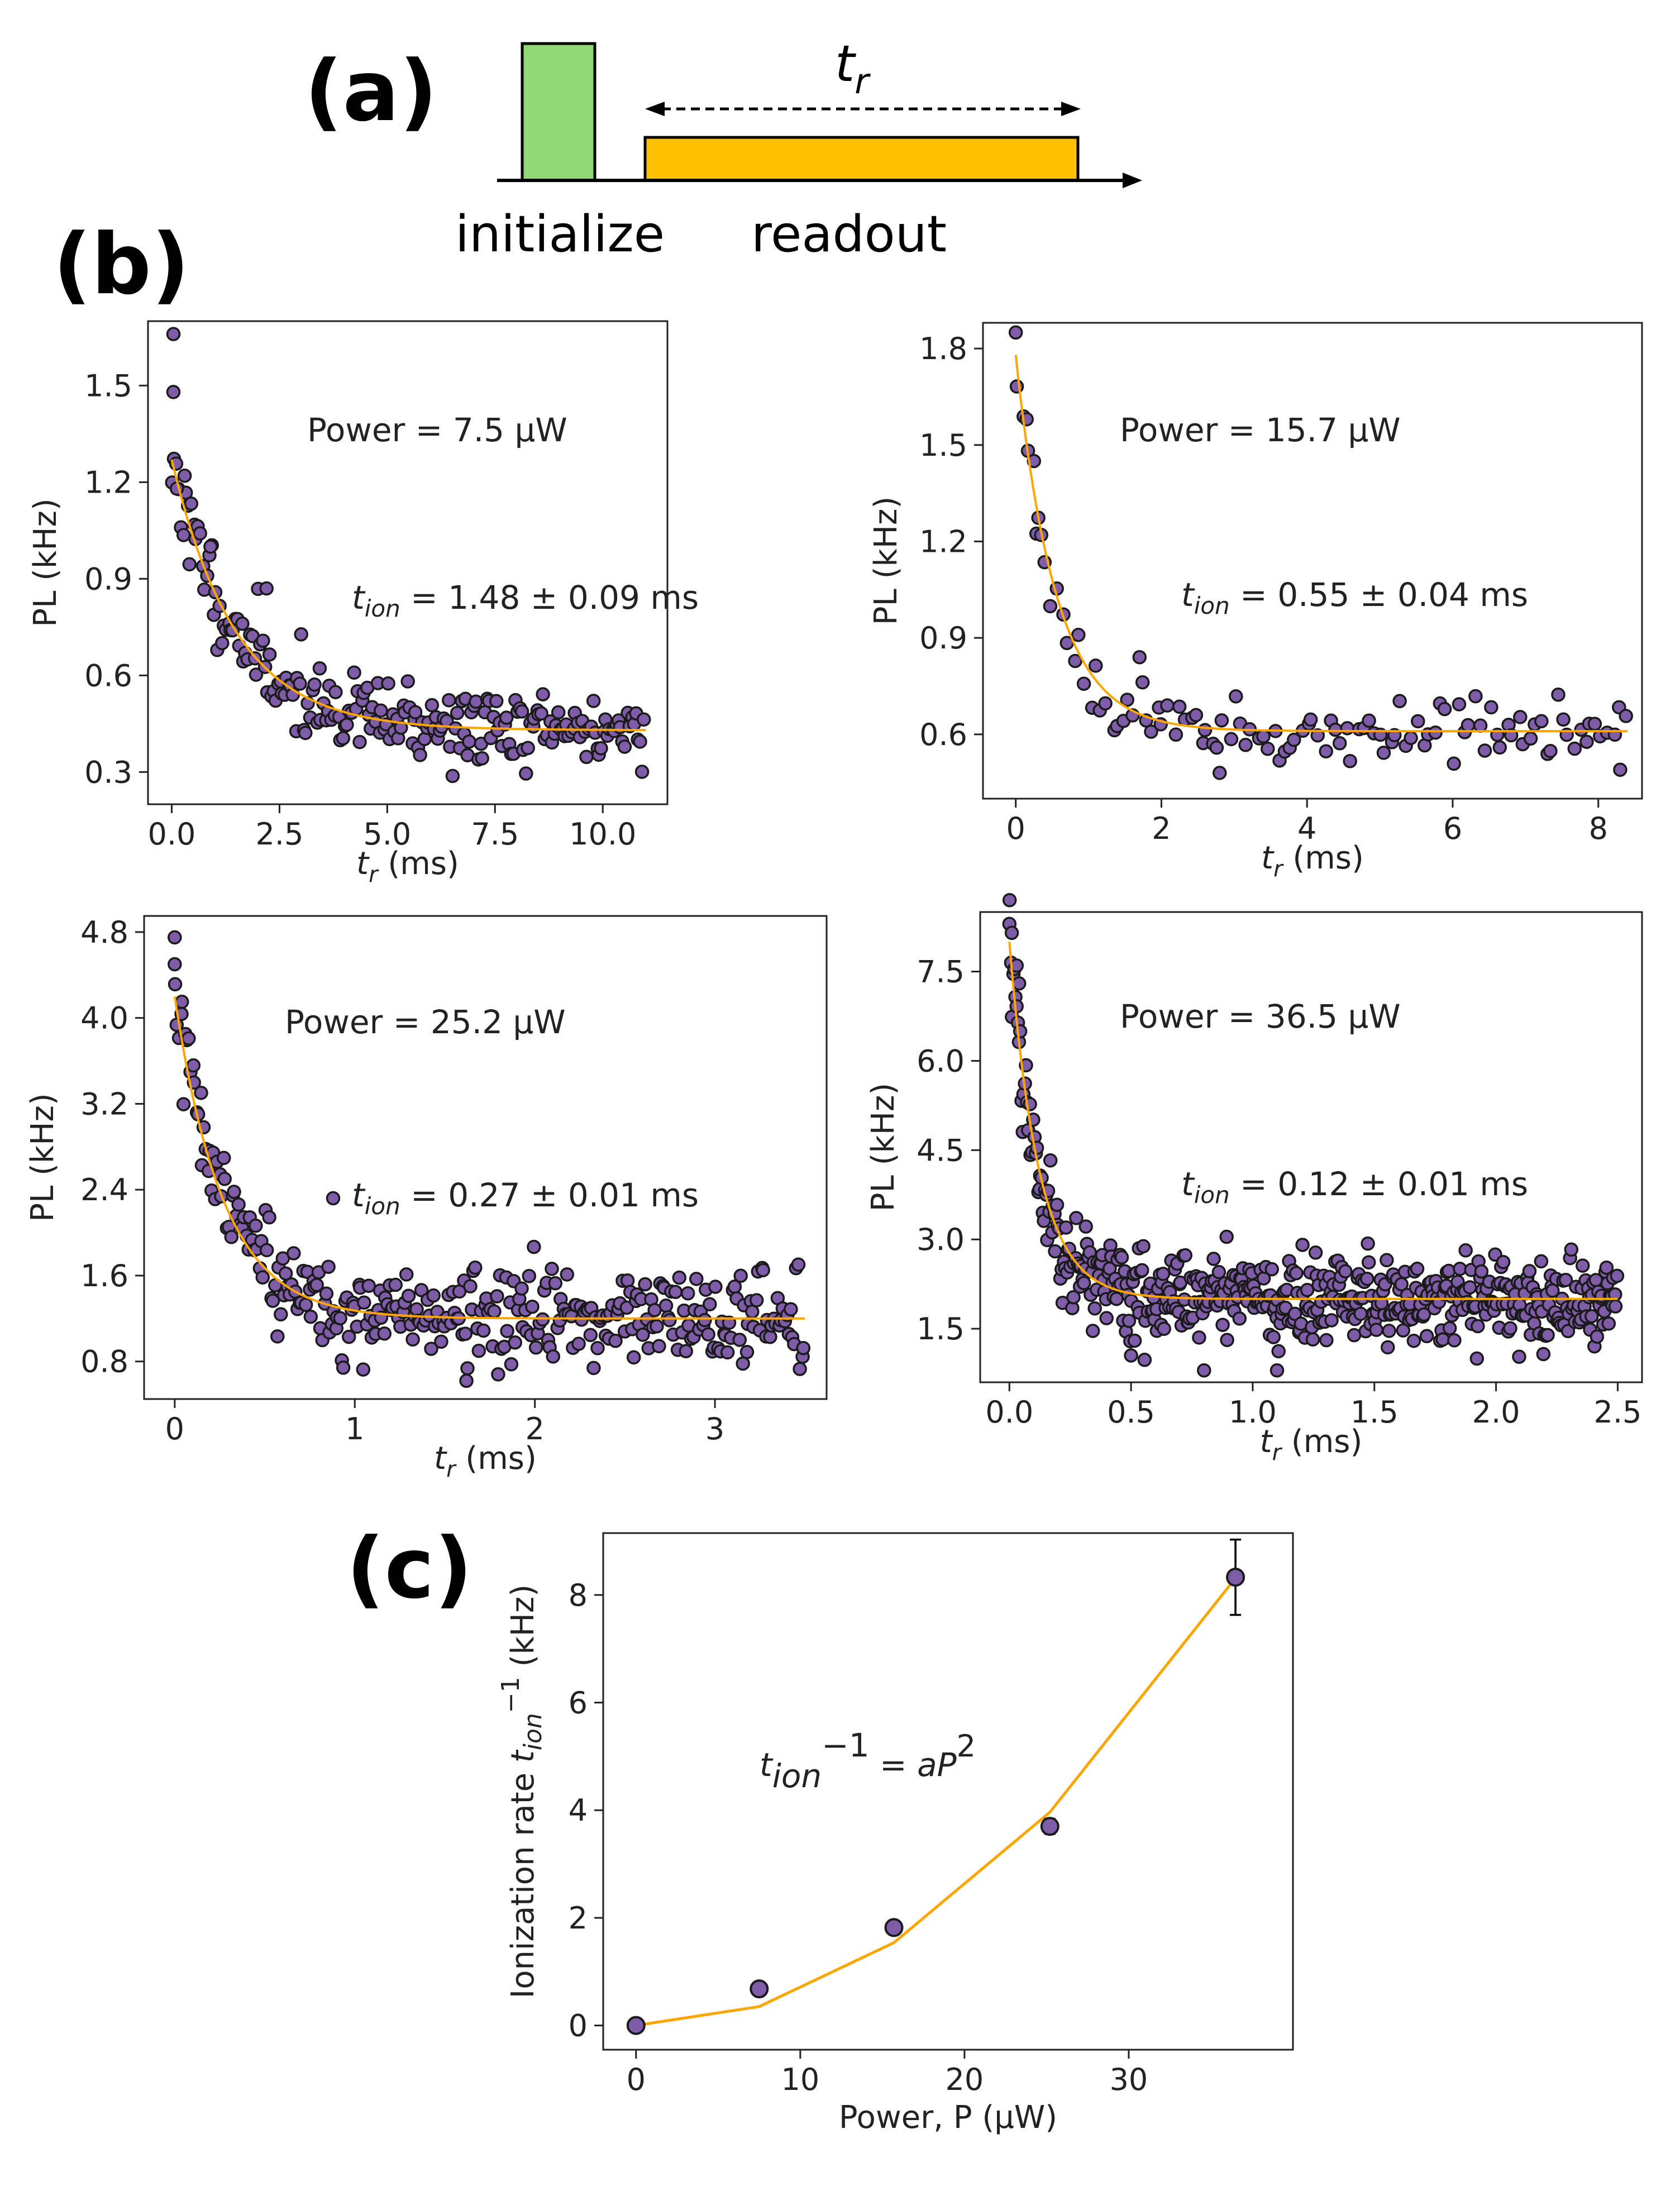  What do you see at coordinates (522, 1791) in the screenshot?
I see `y-axis-label: Ionization rate tion−1 (kHz)` at bounding box center [522, 1791].